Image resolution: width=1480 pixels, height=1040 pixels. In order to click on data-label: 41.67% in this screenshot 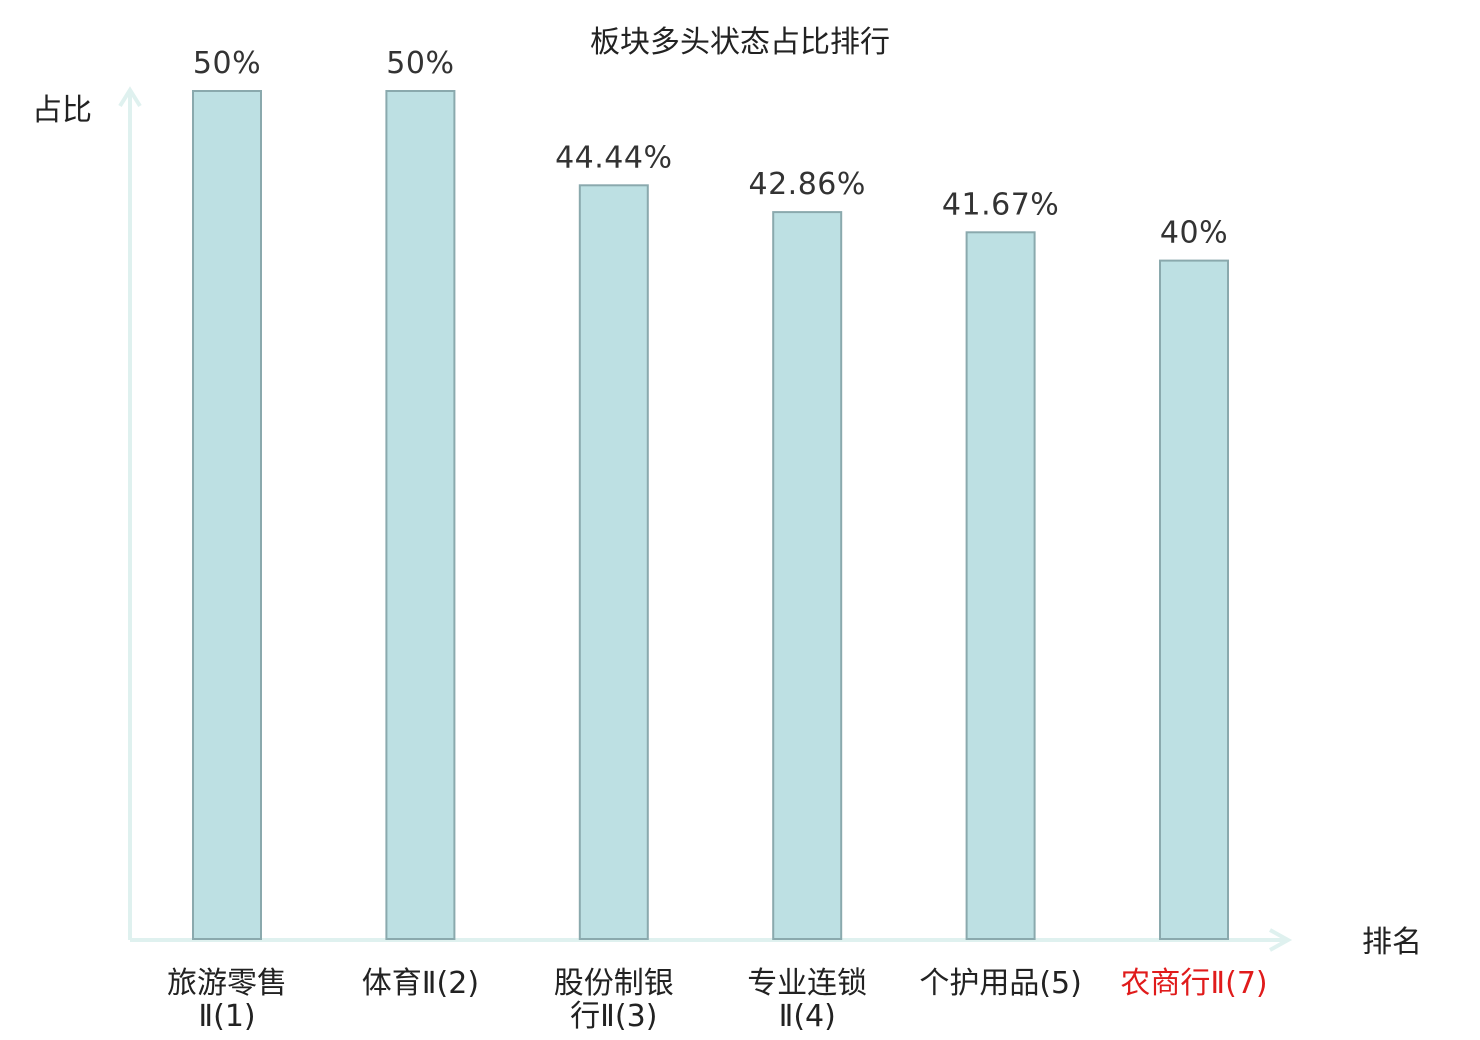, I will do `click(1000, 204)`.